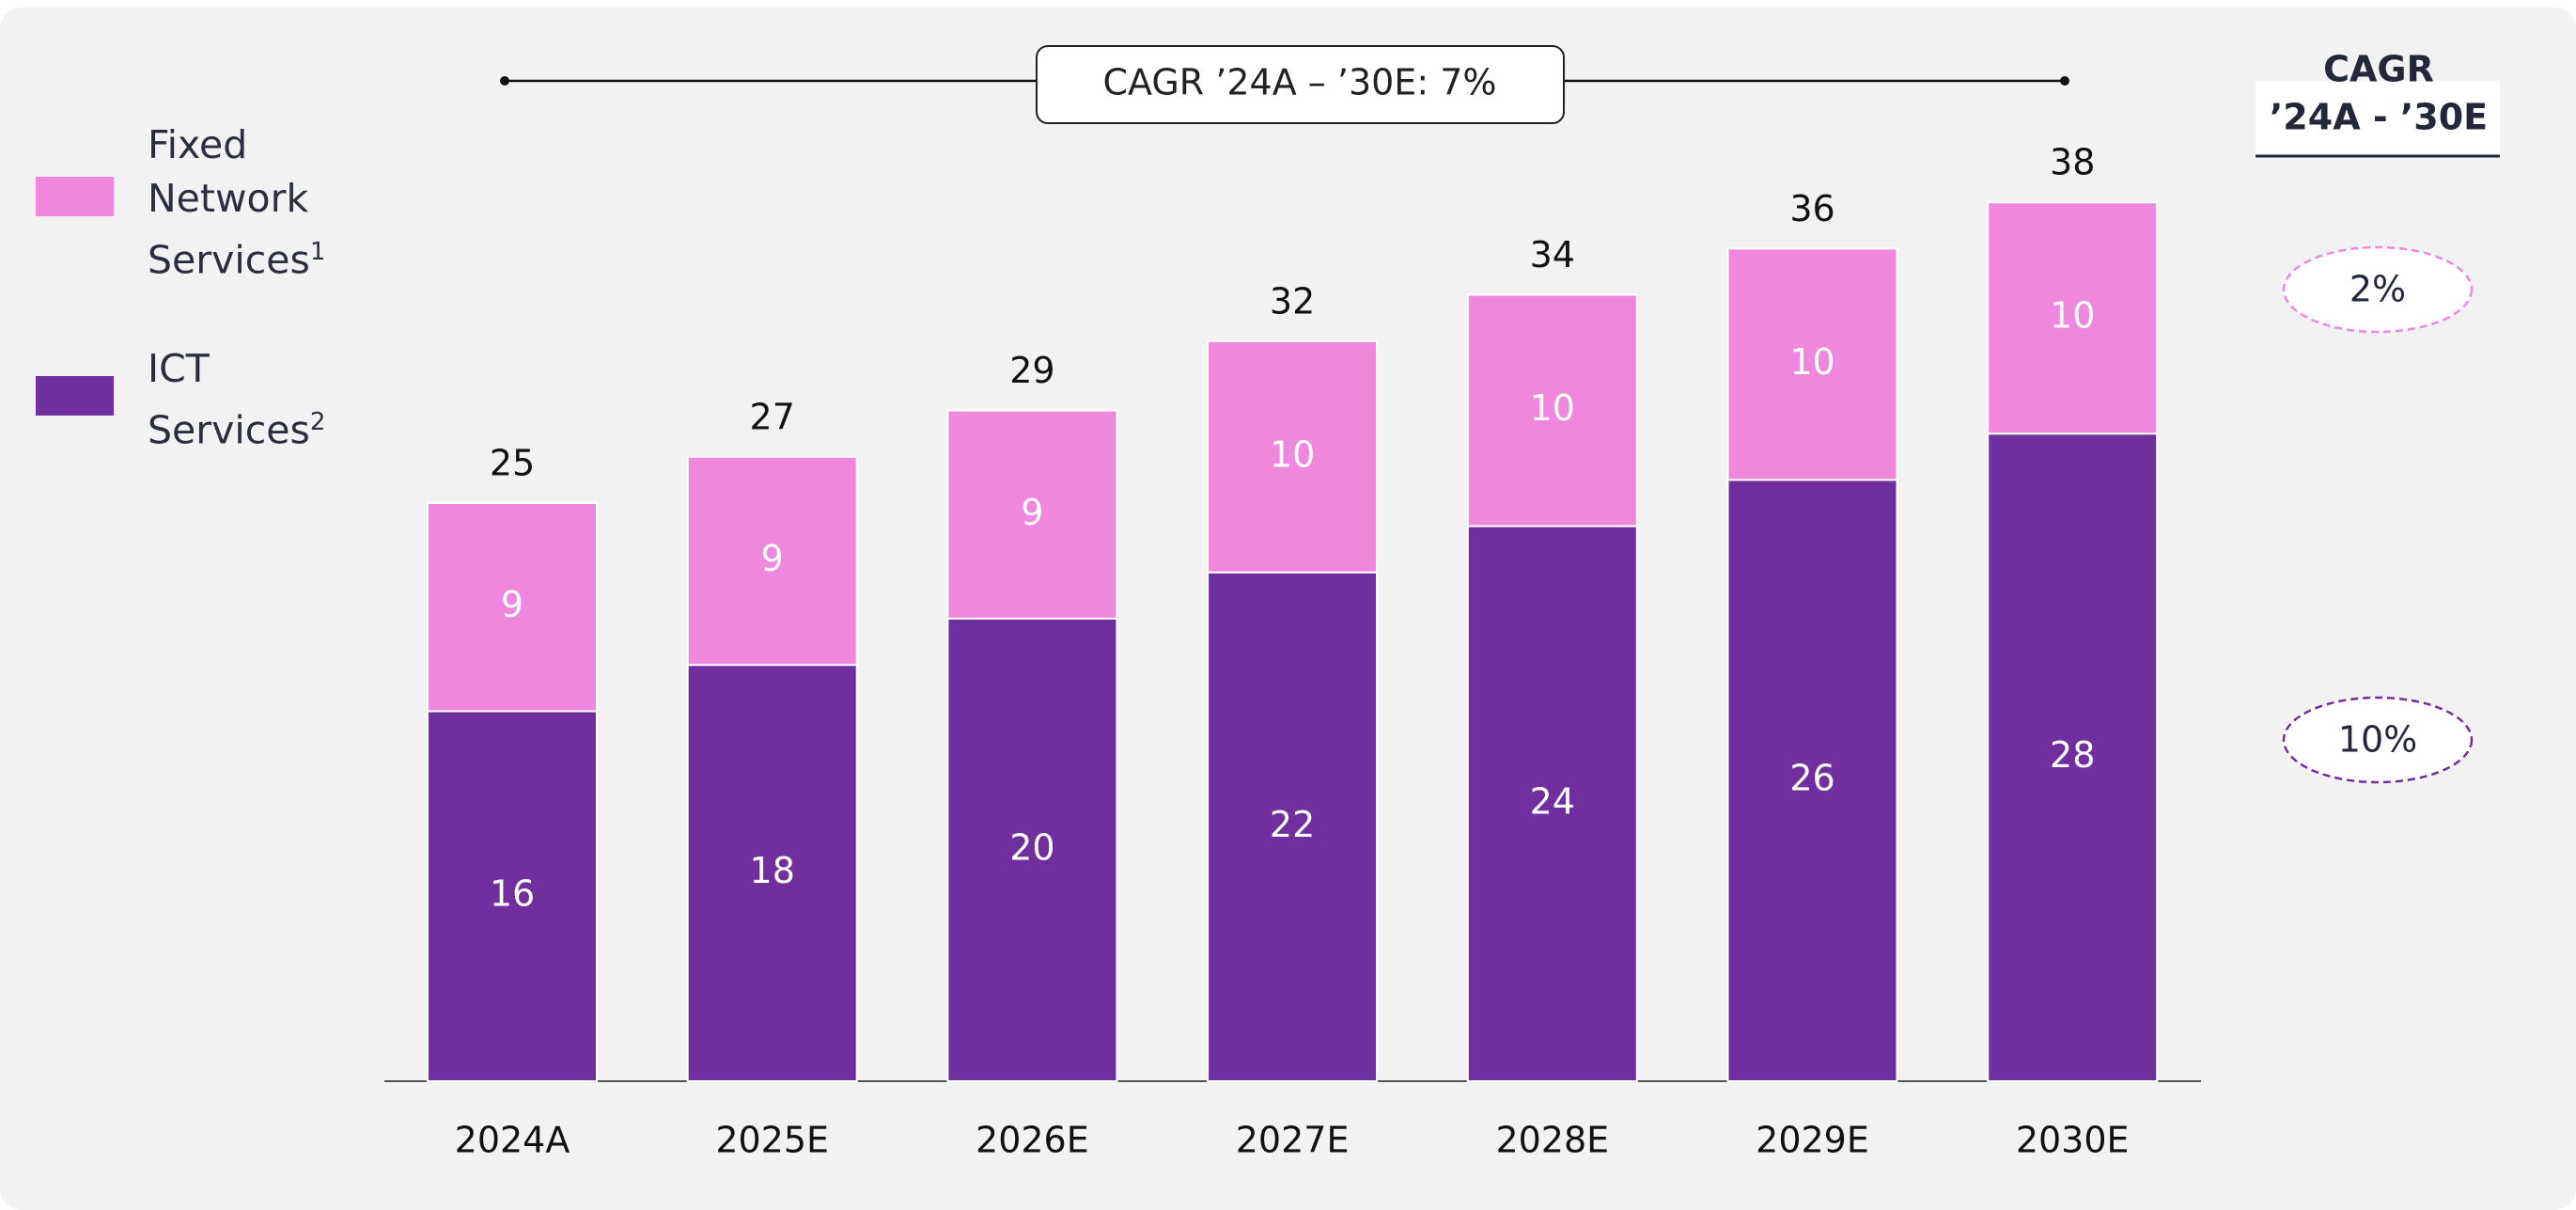 This screenshot has height=1210, width=2576. I want to click on legend-label: Fixed Network Services1, so click(256, 203).